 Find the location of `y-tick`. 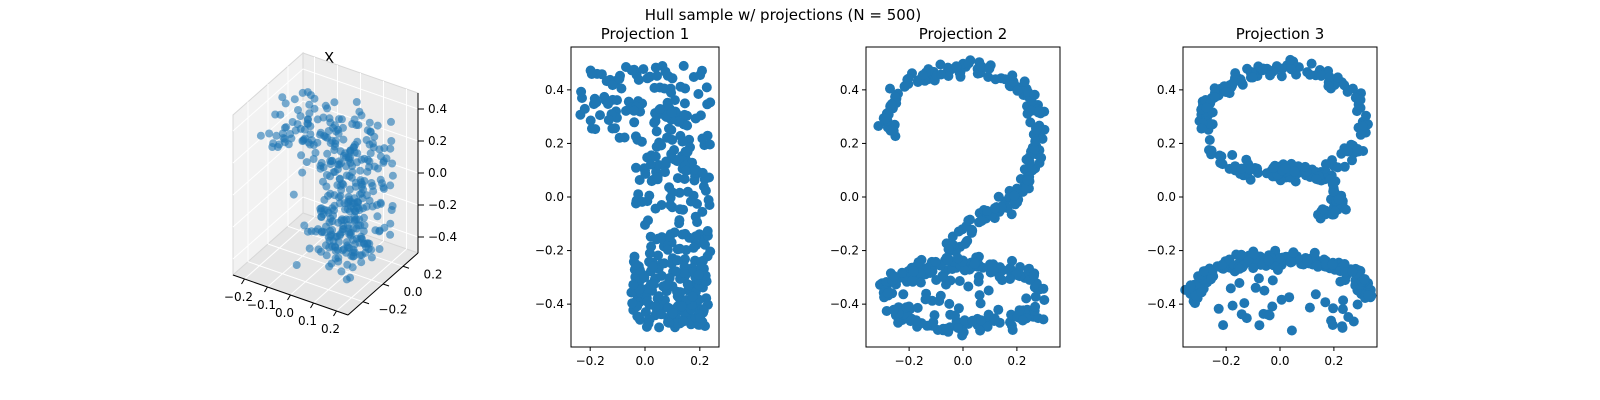

y-tick is located at coordinates (386, 285).